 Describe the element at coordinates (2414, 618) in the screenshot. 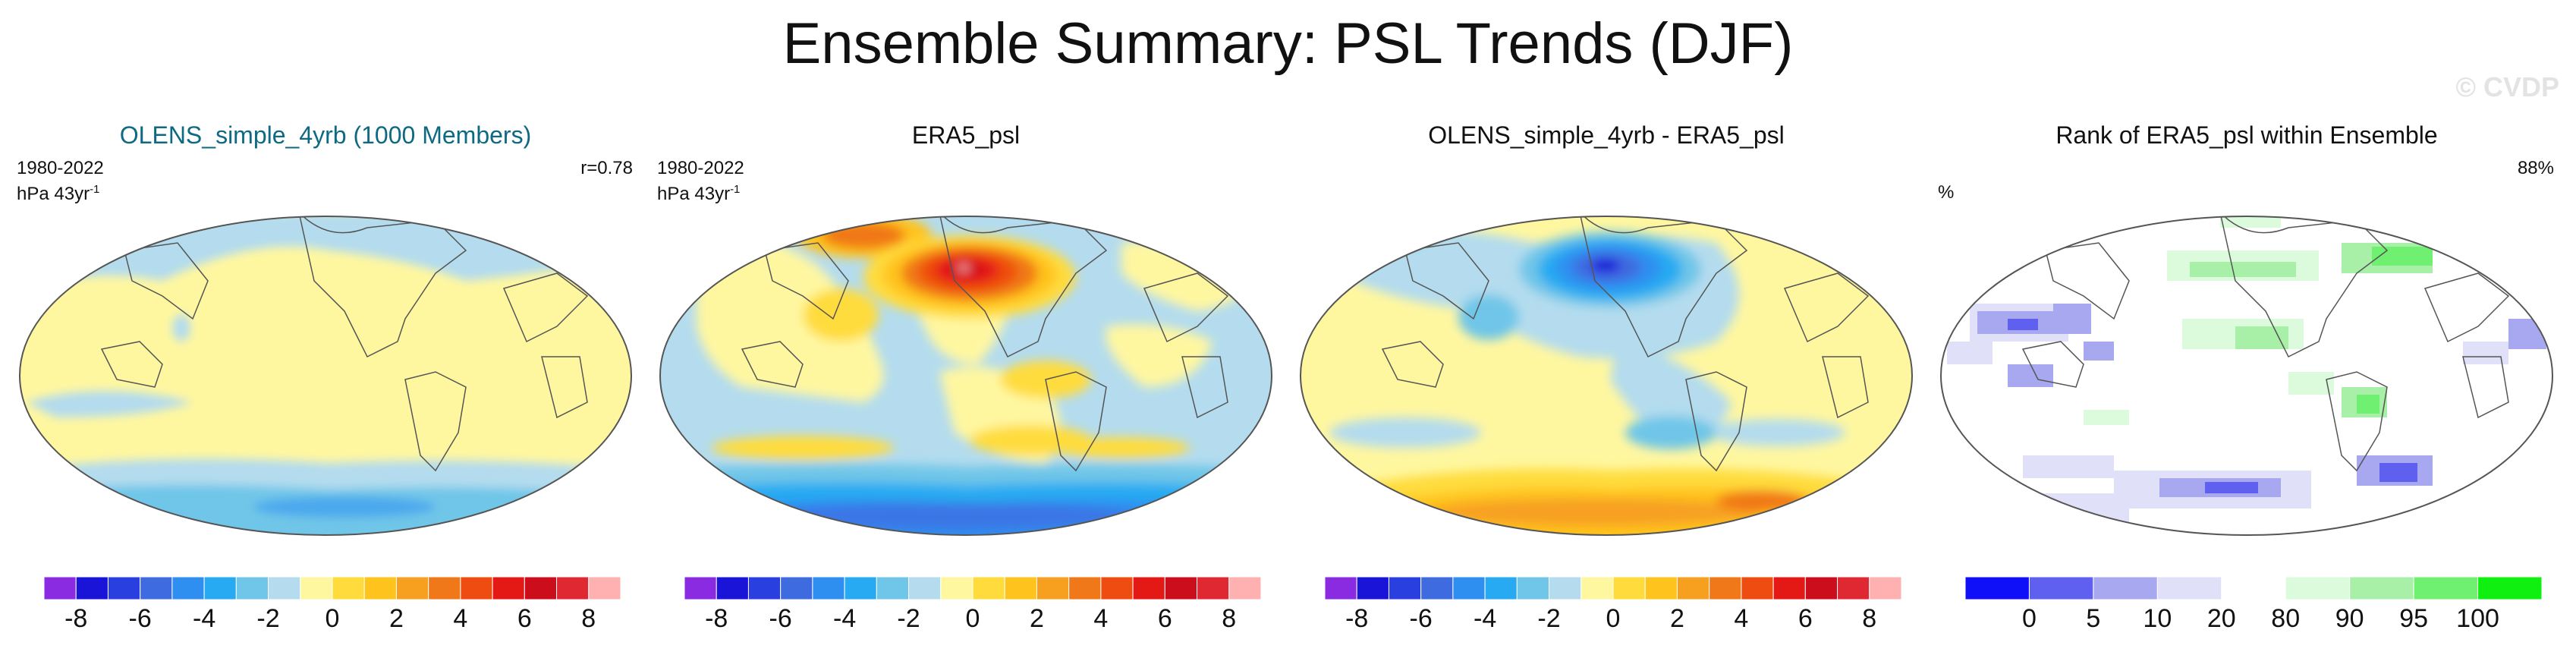

I see `colorbar-tick-label: 95` at that location.